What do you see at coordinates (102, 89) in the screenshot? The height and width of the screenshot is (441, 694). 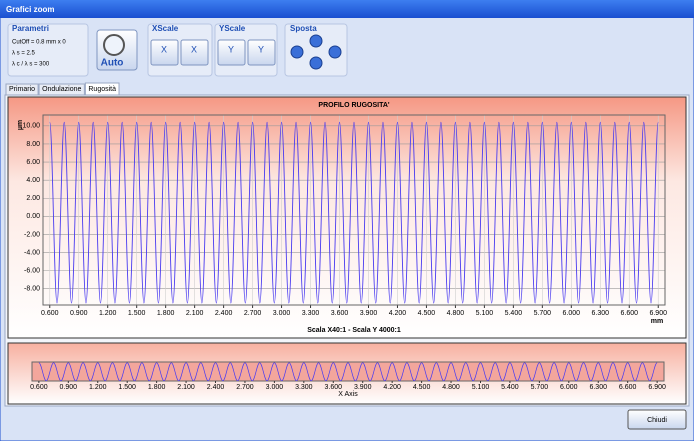 I see `tab-label: Rugosità` at bounding box center [102, 89].